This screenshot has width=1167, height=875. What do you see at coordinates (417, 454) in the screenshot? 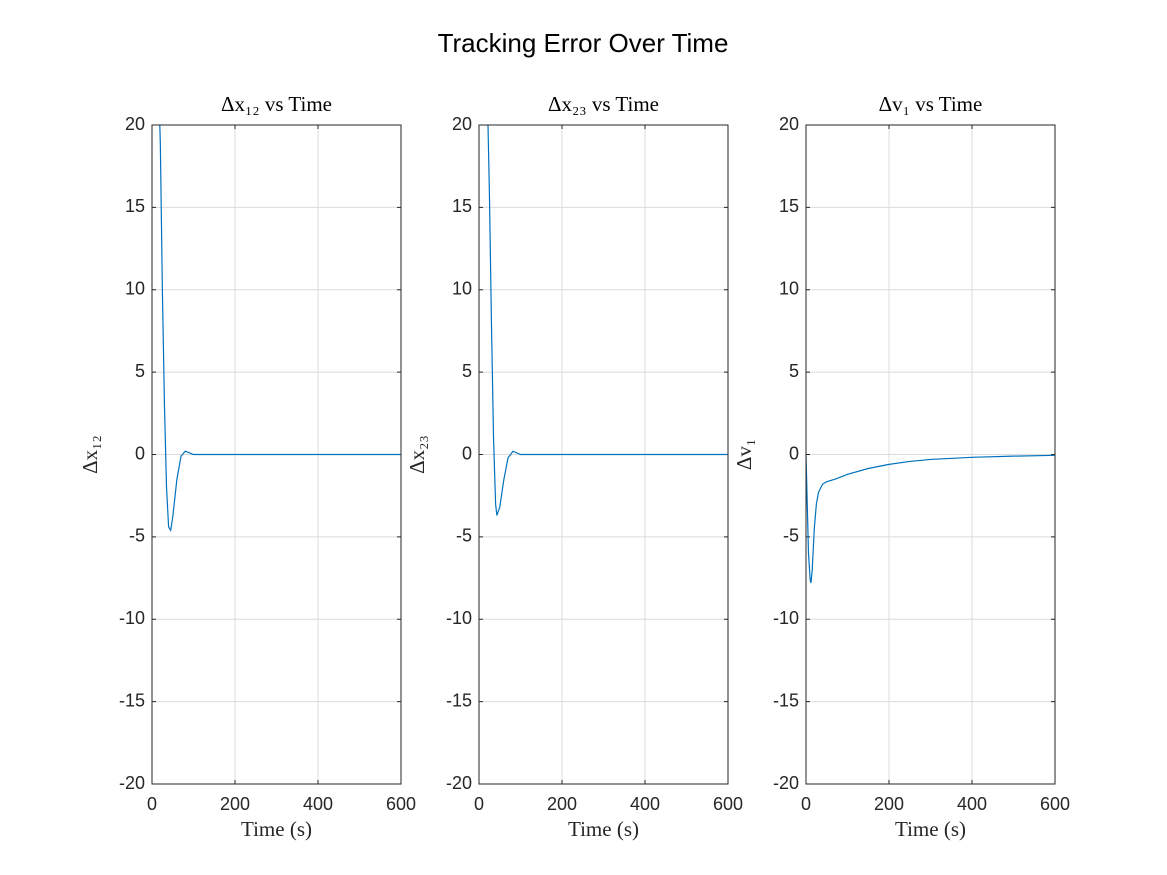
I see `y-axis-label: Δx₂₃` at bounding box center [417, 454].